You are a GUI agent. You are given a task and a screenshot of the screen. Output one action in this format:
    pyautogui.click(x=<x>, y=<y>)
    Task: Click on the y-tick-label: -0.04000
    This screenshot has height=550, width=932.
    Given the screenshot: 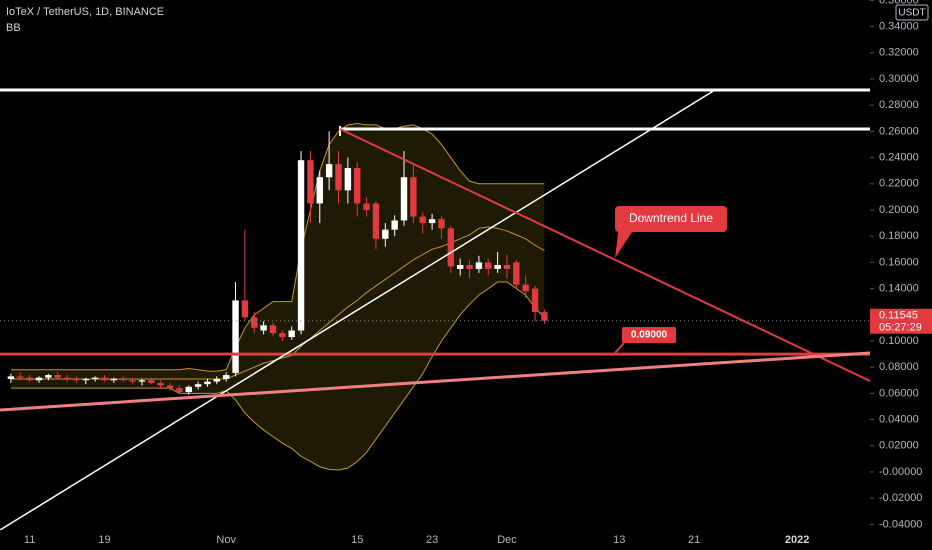 What is the action you would take?
    pyautogui.click(x=900, y=524)
    